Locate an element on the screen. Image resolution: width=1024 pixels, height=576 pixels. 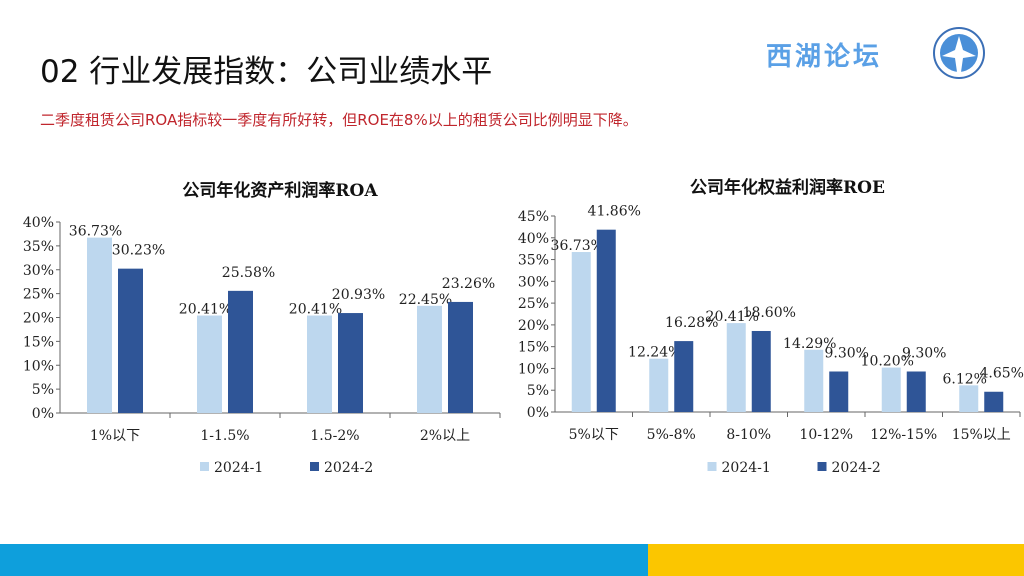
x-tick-label: 15%以上 is located at coordinates (981, 435).